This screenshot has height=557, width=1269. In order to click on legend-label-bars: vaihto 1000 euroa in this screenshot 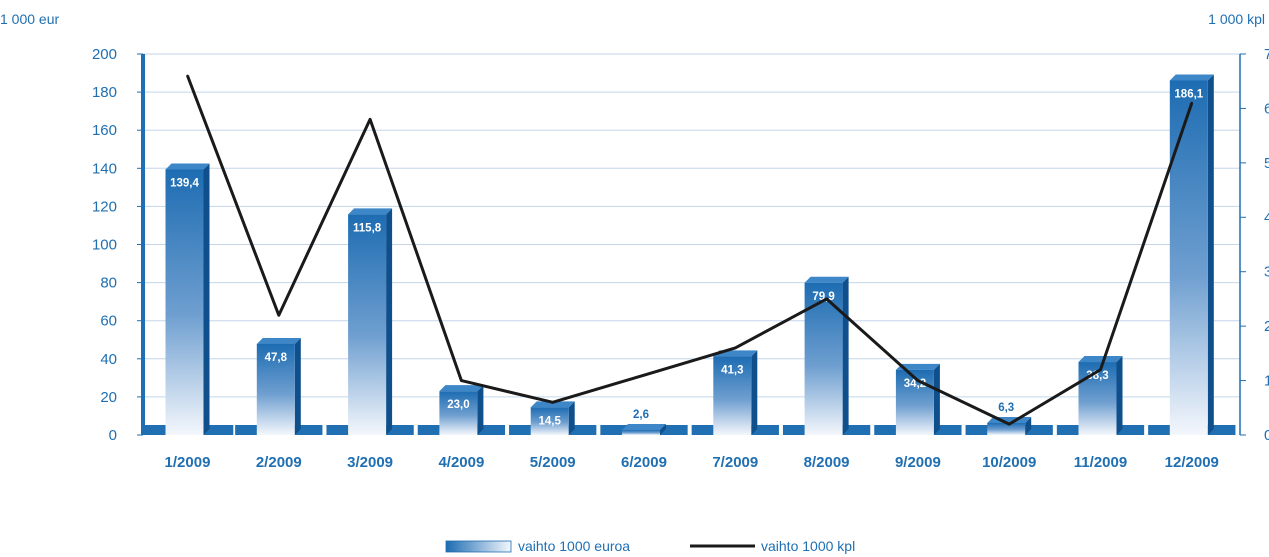, I will do `click(574, 546)`.